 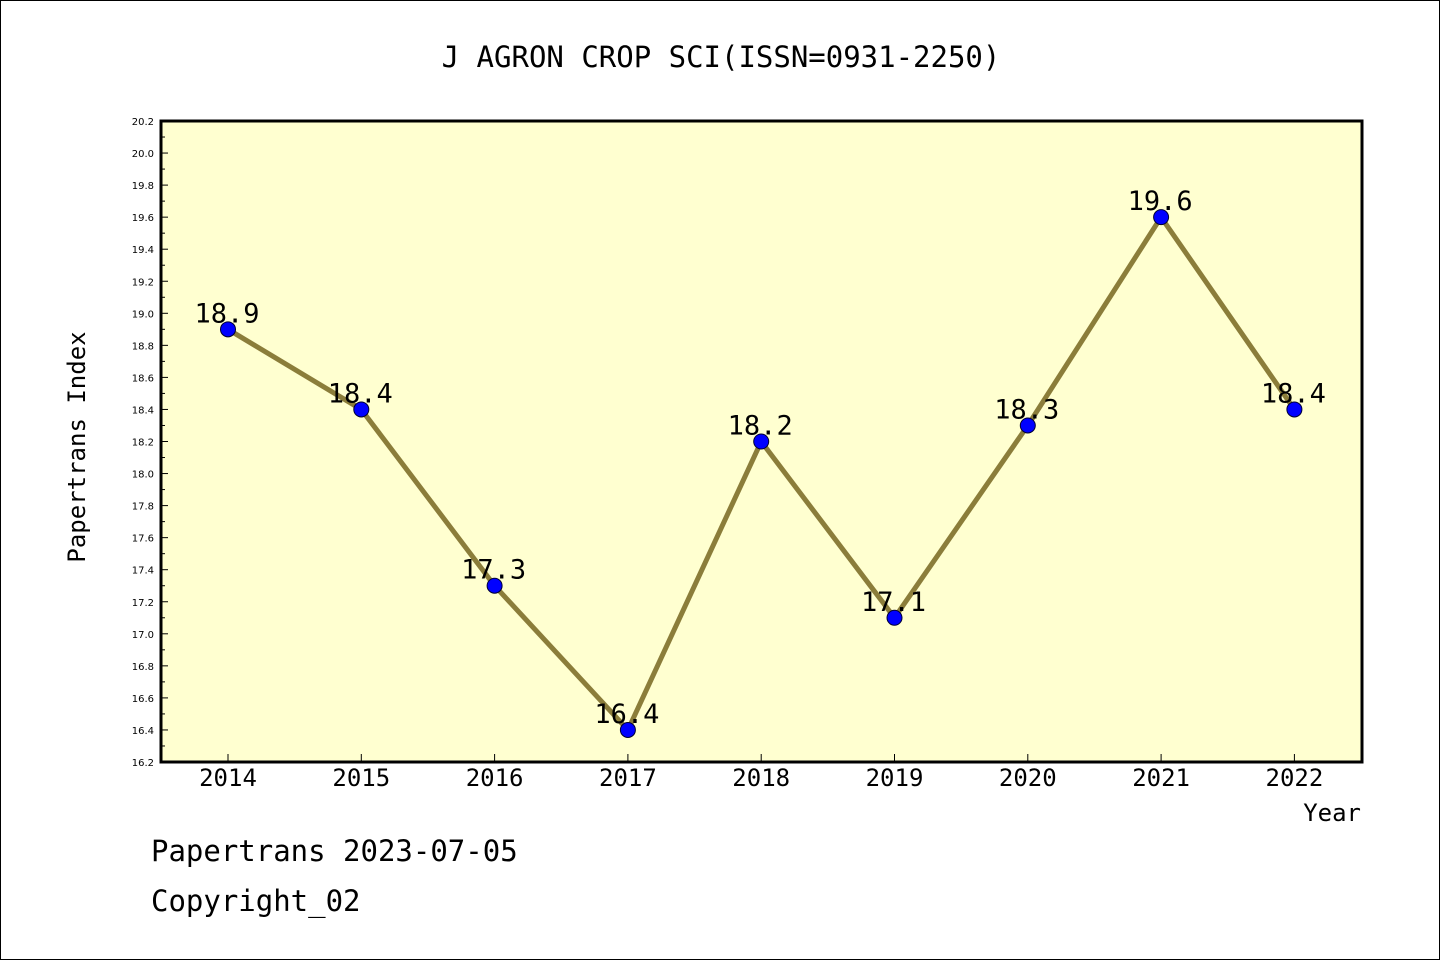 What do you see at coordinates (893, 602) in the screenshot?
I see `data-label: 17.1` at bounding box center [893, 602].